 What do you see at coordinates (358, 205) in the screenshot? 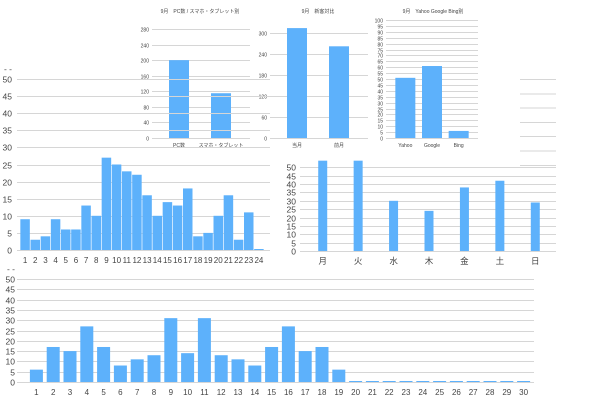
I see `bar-火` at bounding box center [358, 205].